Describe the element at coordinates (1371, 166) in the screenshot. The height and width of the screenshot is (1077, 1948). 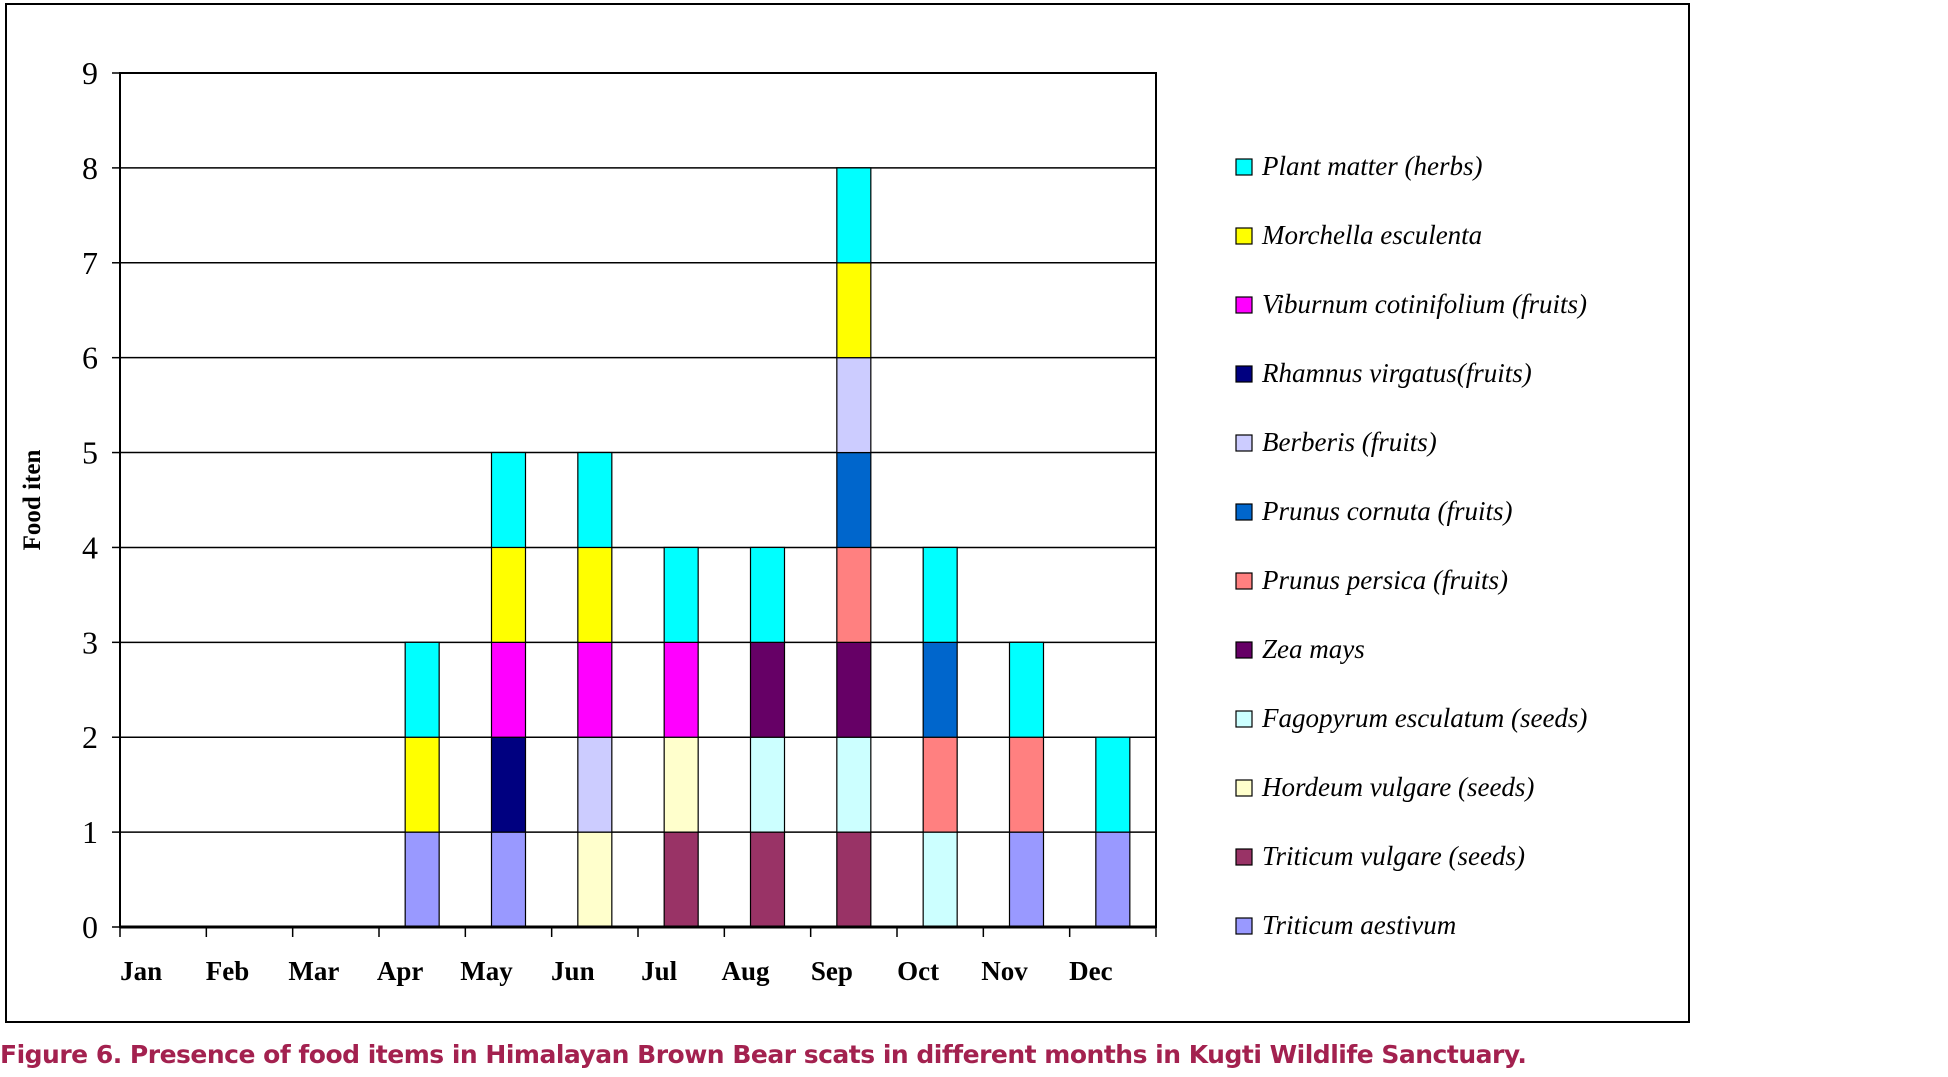
I see `legend-label: Plant matter (herbs)` at that location.